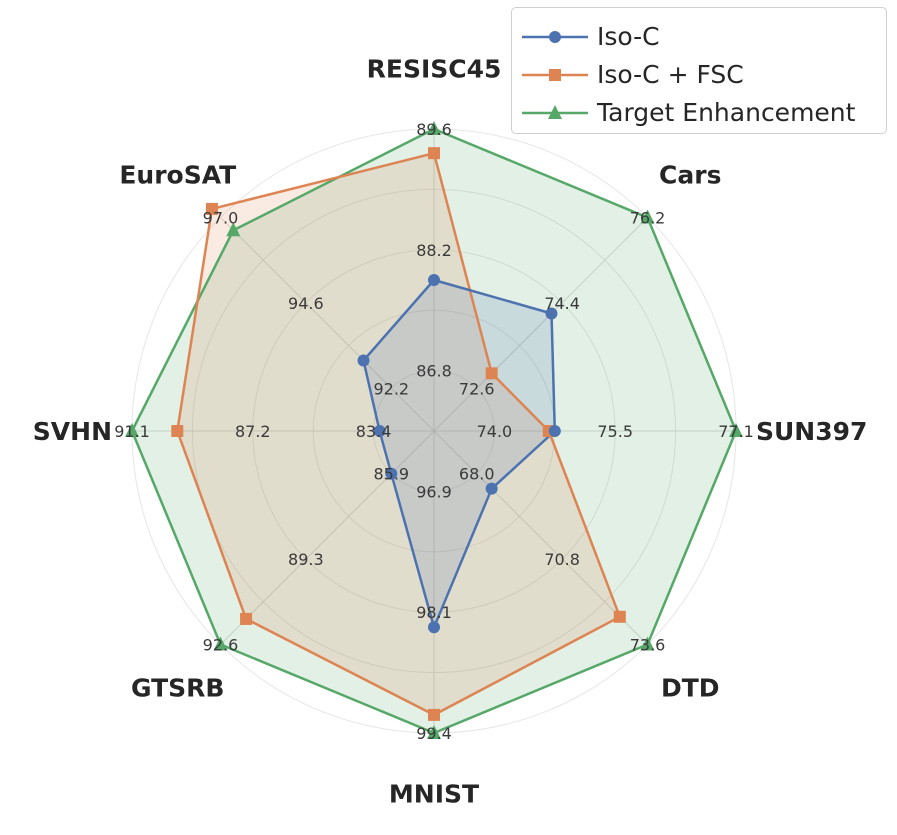 The height and width of the screenshot is (835, 897). I want to click on tick-label: 74.4, so click(562, 303).